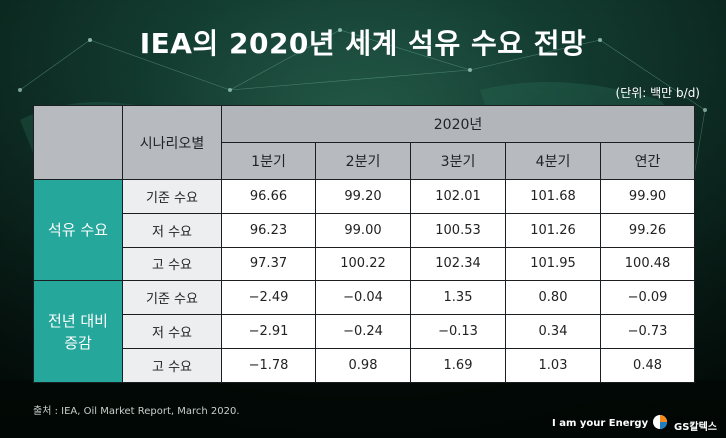  I want to click on value-cell: −2.91, so click(268, 331).